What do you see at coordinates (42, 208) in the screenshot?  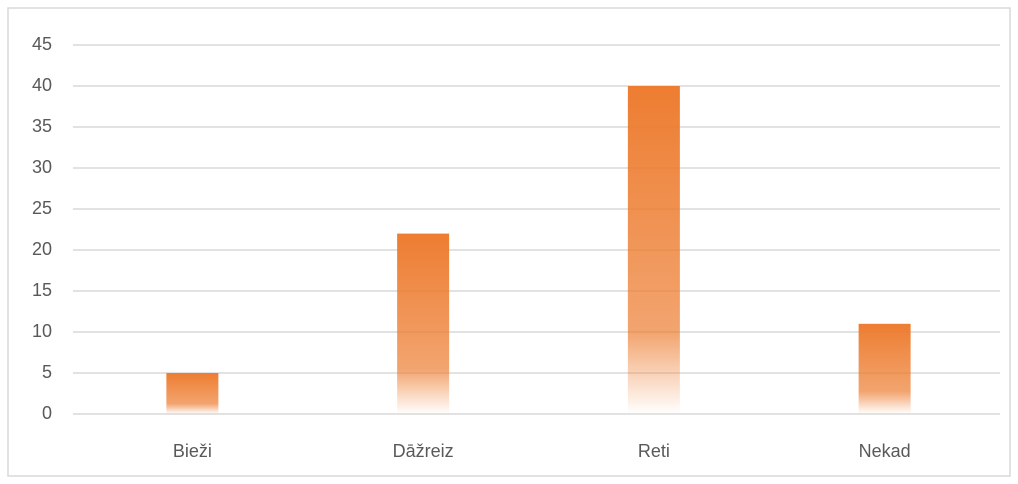 I see `y-tick-label: 25` at bounding box center [42, 208].